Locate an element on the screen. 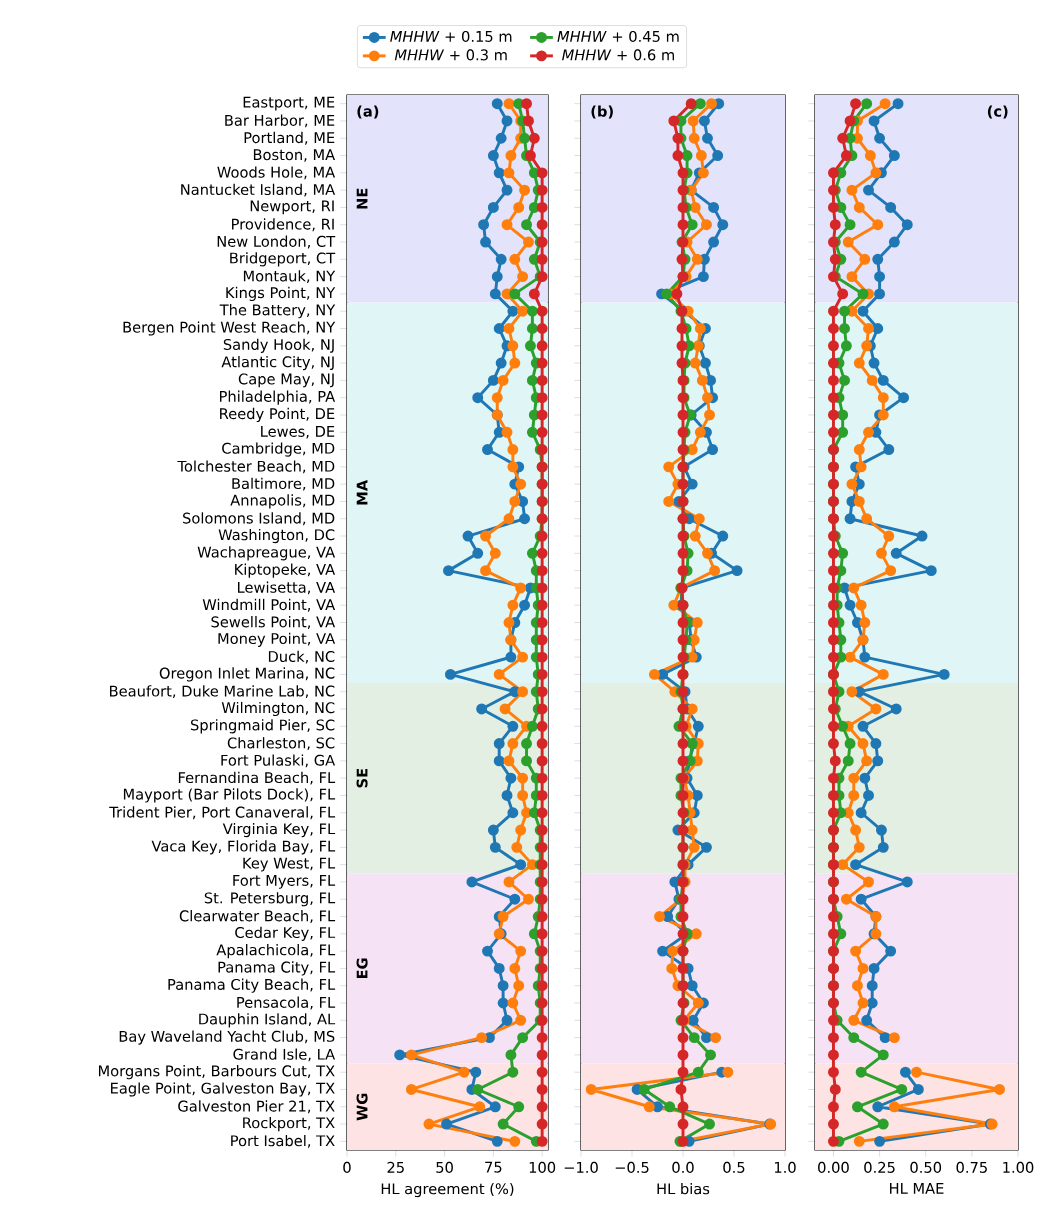  y-tick-label: Reedy Point, DE is located at coordinates (277, 415).